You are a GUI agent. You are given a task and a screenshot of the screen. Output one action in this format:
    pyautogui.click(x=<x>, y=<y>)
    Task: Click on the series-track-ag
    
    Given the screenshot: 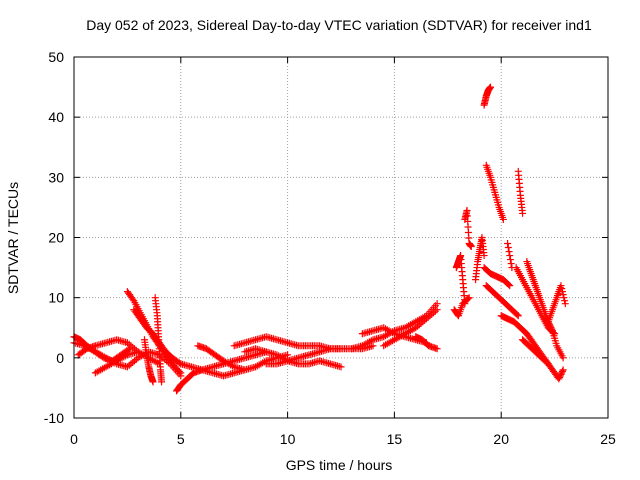 What is the action you would take?
    pyautogui.click(x=535, y=352)
    